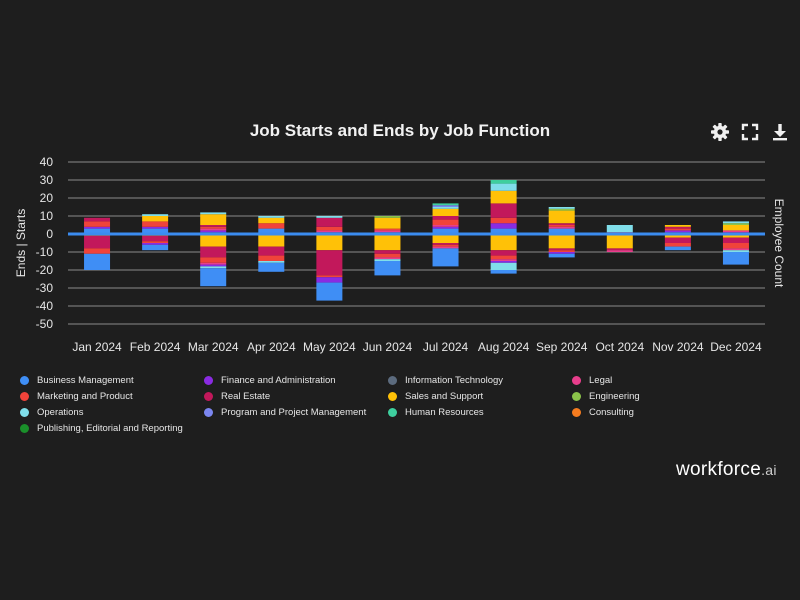  I want to click on x-tick-label: Oct 2024, so click(619, 347).